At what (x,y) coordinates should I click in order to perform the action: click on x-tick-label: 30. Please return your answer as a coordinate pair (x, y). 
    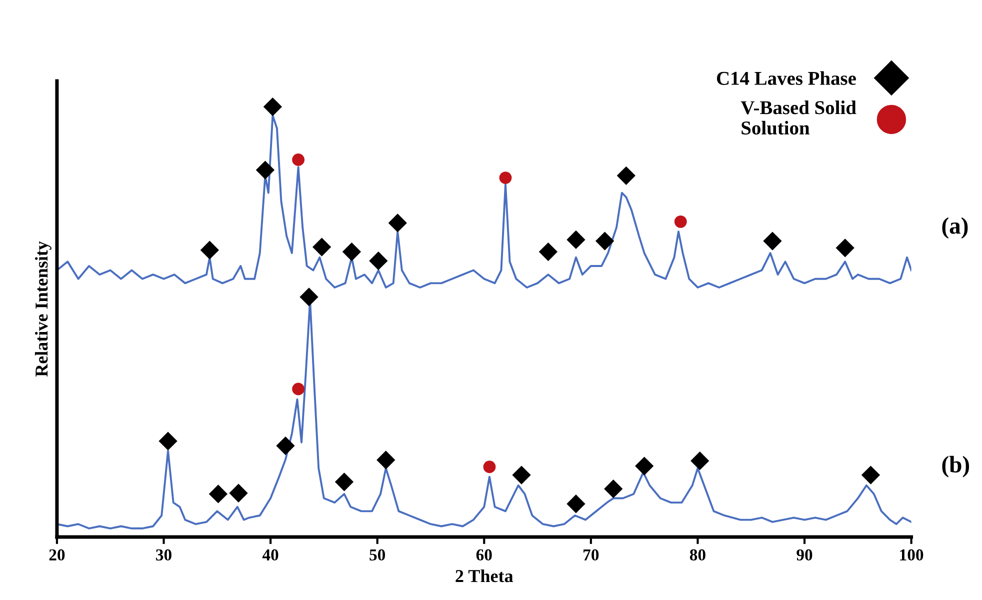
    Looking at the image, I should click on (164, 555).